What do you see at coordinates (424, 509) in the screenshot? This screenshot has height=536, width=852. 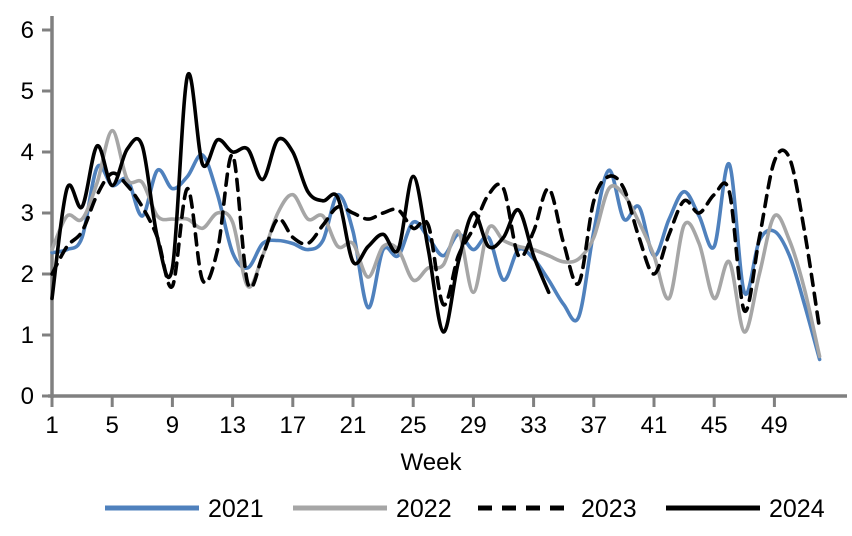 I see `legend-label-2022: 2022` at bounding box center [424, 509].